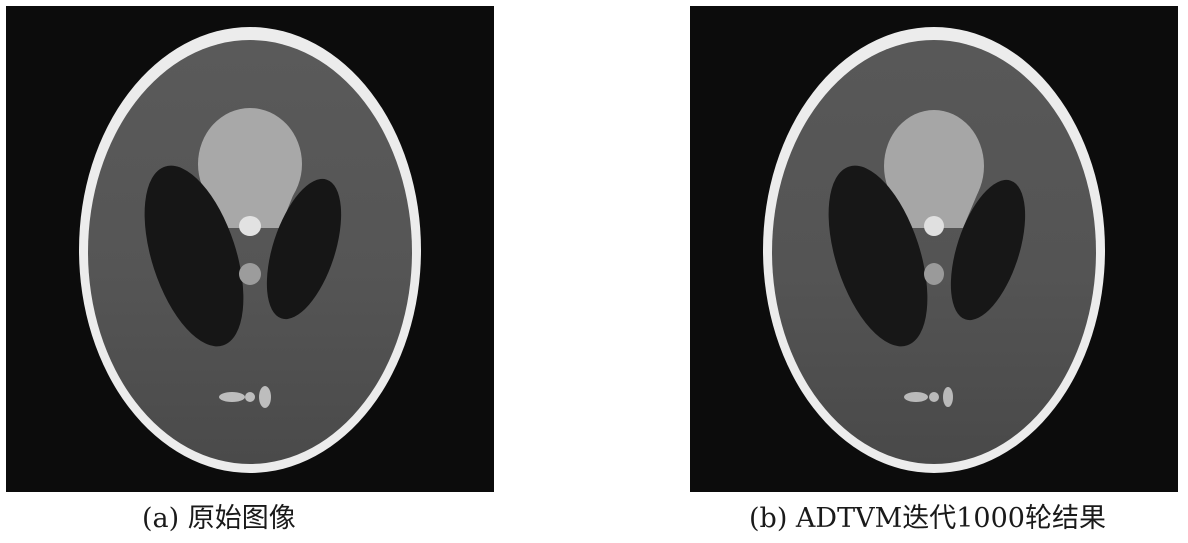 Image resolution: width=1188 pixels, height=543 pixels. I want to click on caption-a: (a) 原始图像, so click(219, 518).